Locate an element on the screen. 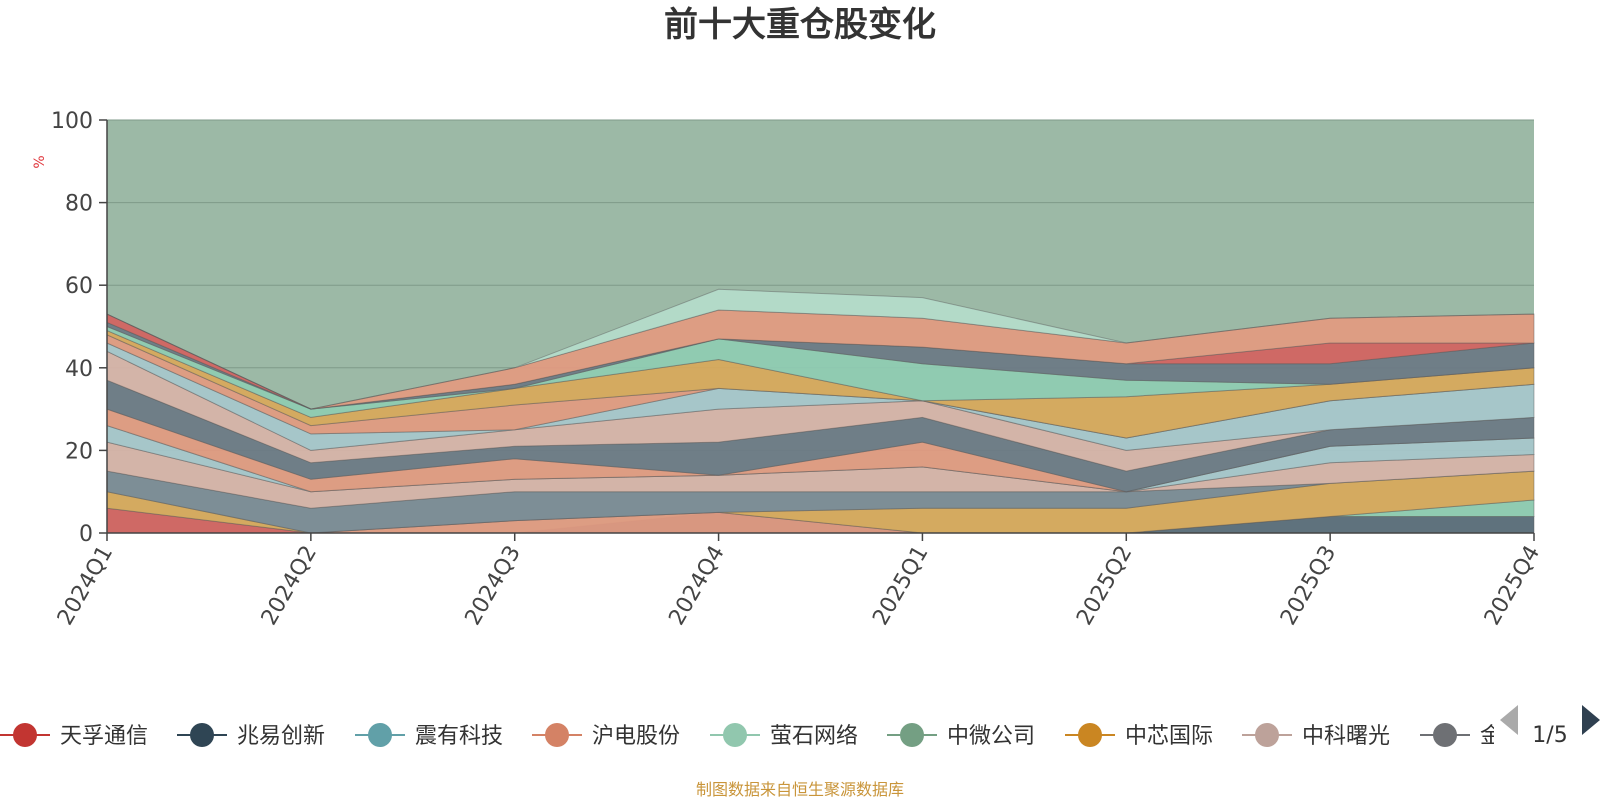 The width and height of the screenshot is (1600, 800). x-tick-label: 2025Q2 is located at coordinates (1104, 586).